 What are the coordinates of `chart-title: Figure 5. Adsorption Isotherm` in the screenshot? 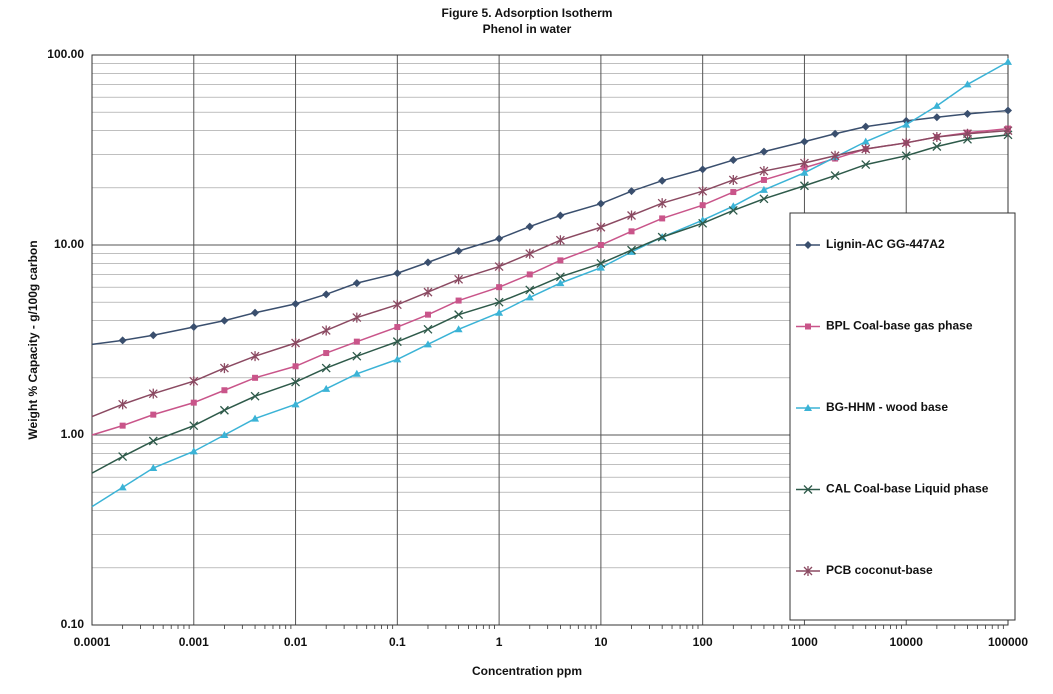 It's located at (527, 13).